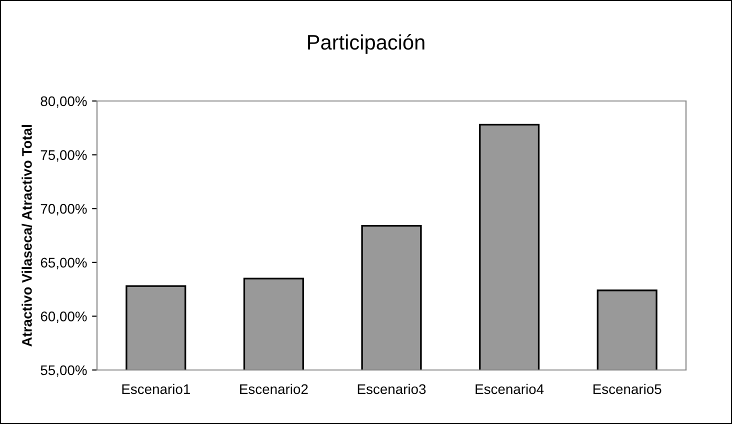 The image size is (732, 424). What do you see at coordinates (63, 371) in the screenshot?
I see `y-tick-label: 55,00%` at bounding box center [63, 371].